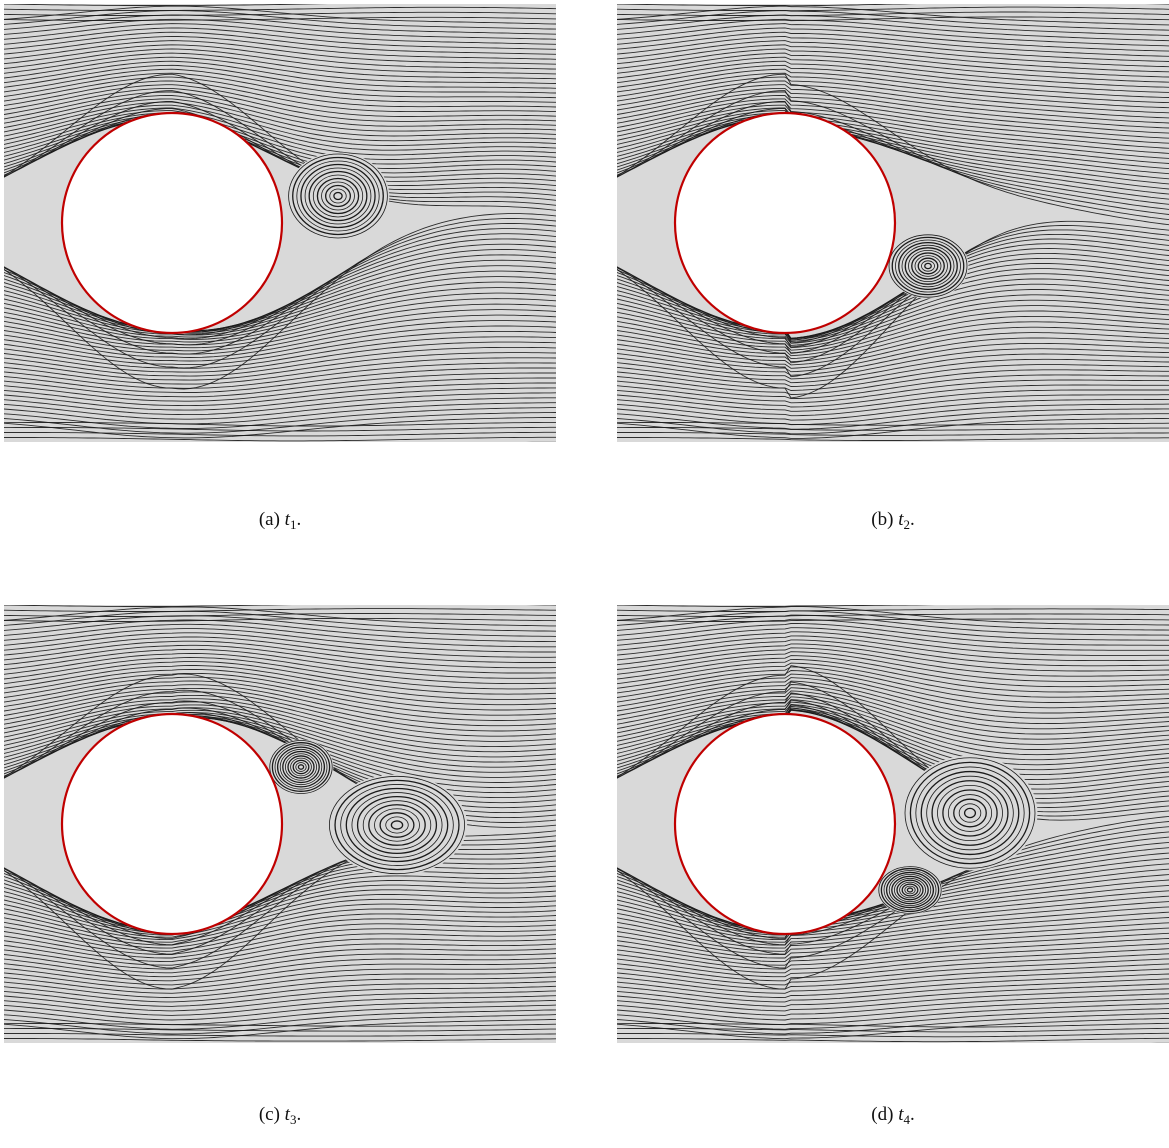 The width and height of the screenshot is (1169, 1148). What do you see at coordinates (280, 1115) in the screenshot?
I see `caption-c: (c) t3.` at bounding box center [280, 1115].